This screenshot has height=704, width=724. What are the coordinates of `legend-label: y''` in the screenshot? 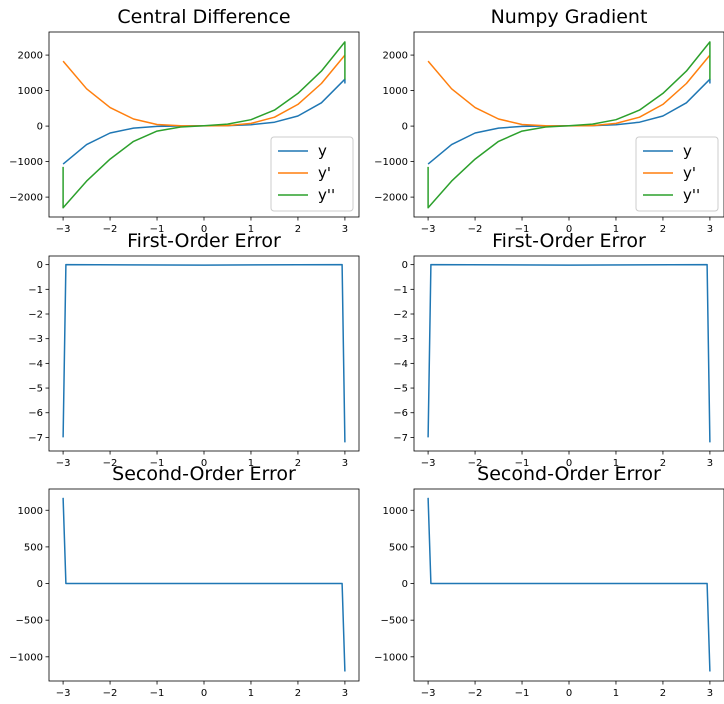 It's located at (326, 195).